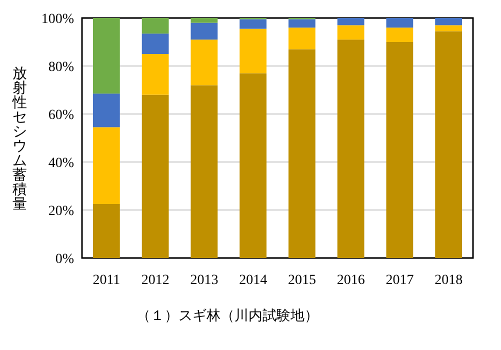 The width and height of the screenshot is (501, 350). What do you see at coordinates (61, 163) in the screenshot?
I see `y-tick-label: 40%` at bounding box center [61, 163].